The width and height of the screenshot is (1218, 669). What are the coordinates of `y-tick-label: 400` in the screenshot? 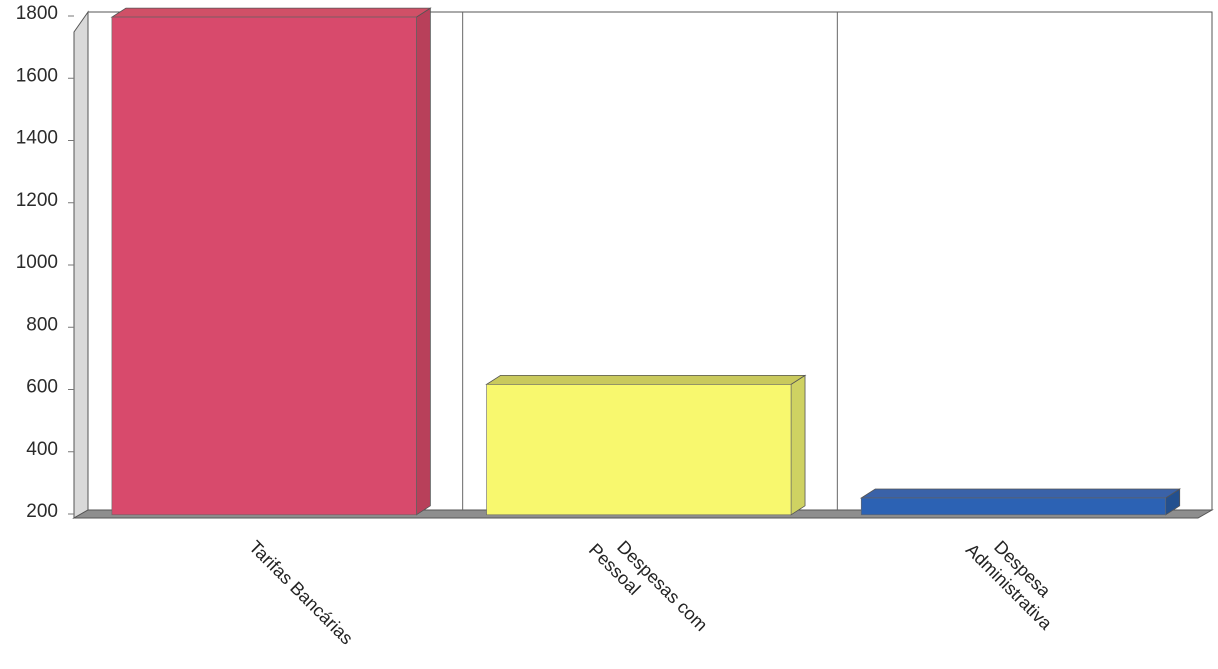 It's located at (42, 449).